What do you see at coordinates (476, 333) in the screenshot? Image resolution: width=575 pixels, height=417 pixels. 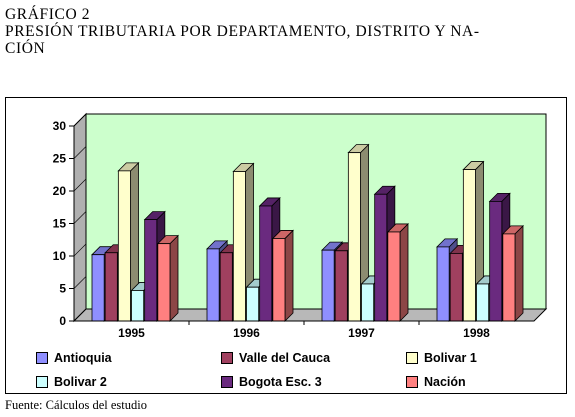 I see `x-tick-label: 1998` at bounding box center [476, 333].